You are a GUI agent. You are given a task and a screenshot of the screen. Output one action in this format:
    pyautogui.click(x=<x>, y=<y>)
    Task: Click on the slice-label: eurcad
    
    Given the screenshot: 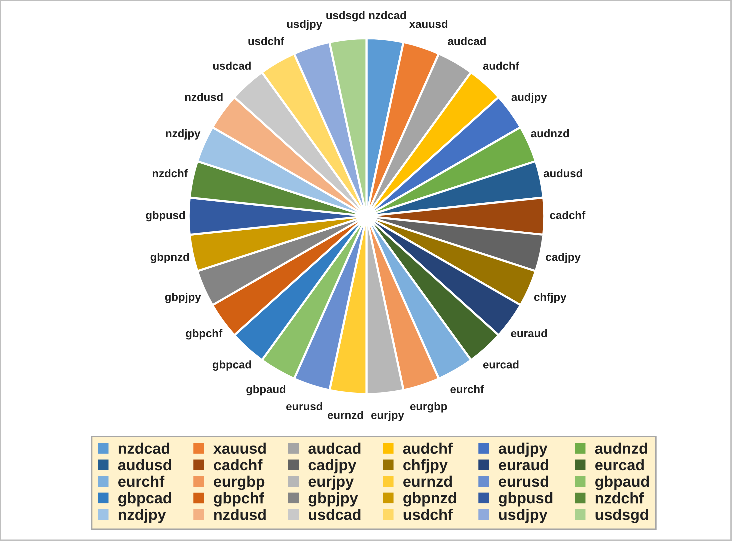 What is the action you would take?
    pyautogui.click(x=501, y=364)
    